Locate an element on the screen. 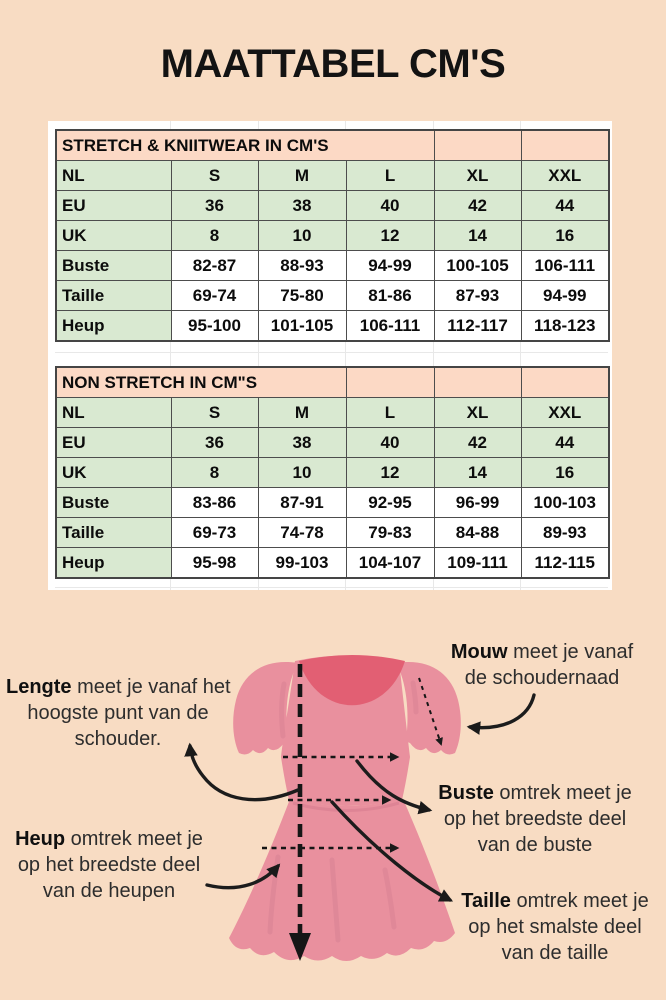 The image size is (666, 1000). cell: S is located at coordinates (214, 175).